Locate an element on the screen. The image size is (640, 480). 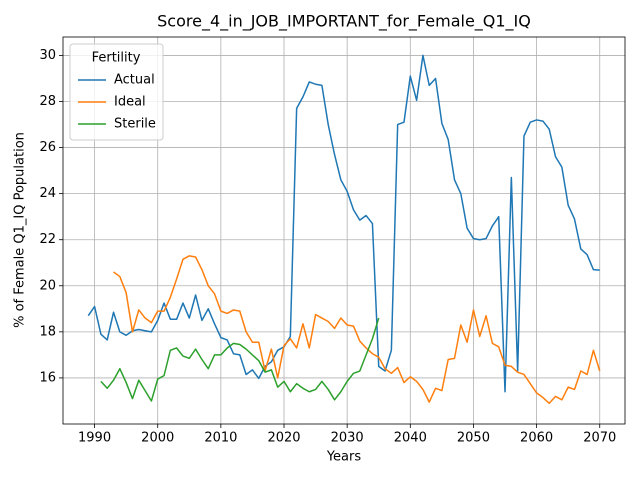
y-tick-label: 16 is located at coordinates (47, 377).